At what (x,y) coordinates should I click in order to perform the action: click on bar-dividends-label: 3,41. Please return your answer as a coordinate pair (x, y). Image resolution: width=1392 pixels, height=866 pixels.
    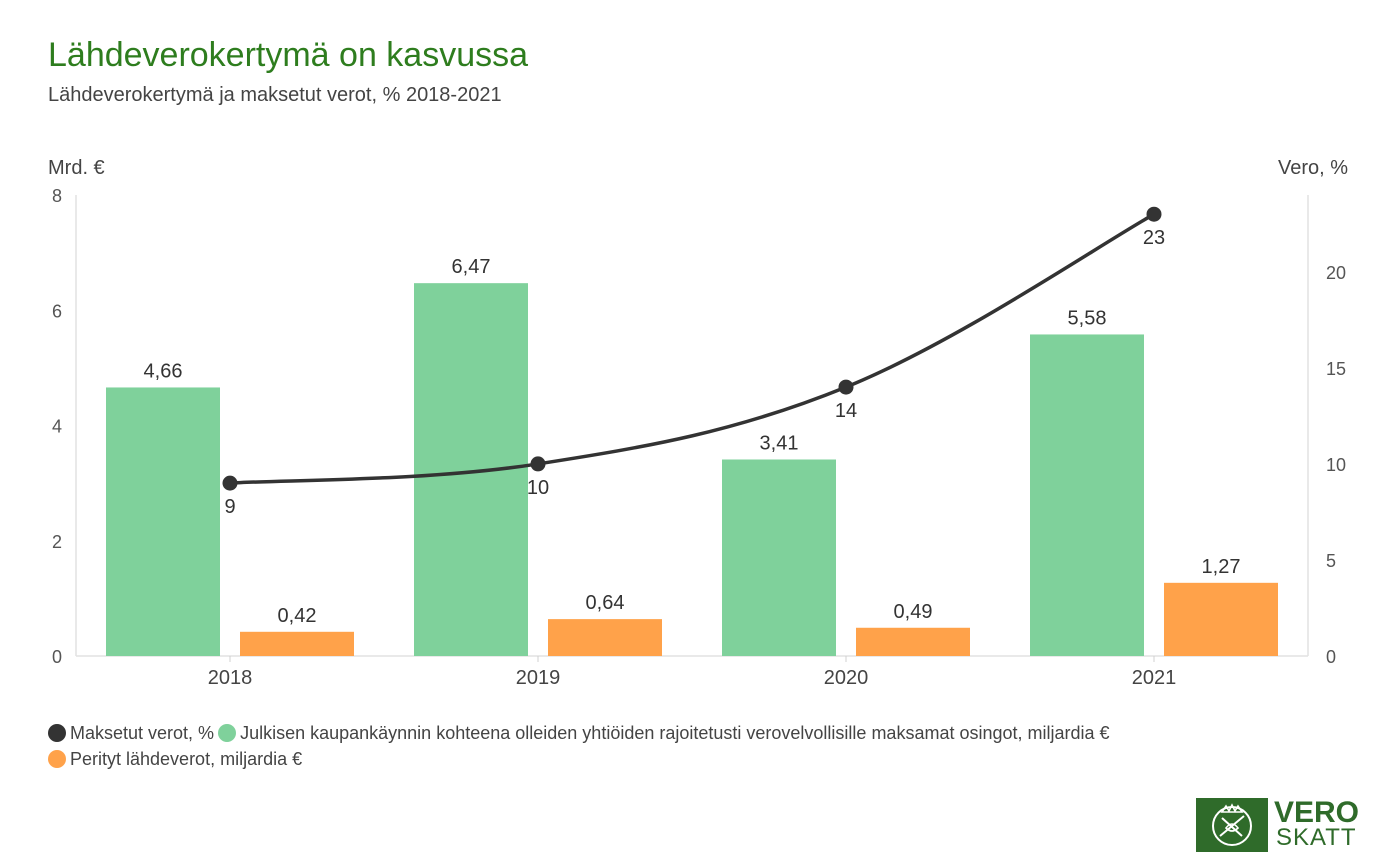
    Looking at the image, I should click on (779, 443).